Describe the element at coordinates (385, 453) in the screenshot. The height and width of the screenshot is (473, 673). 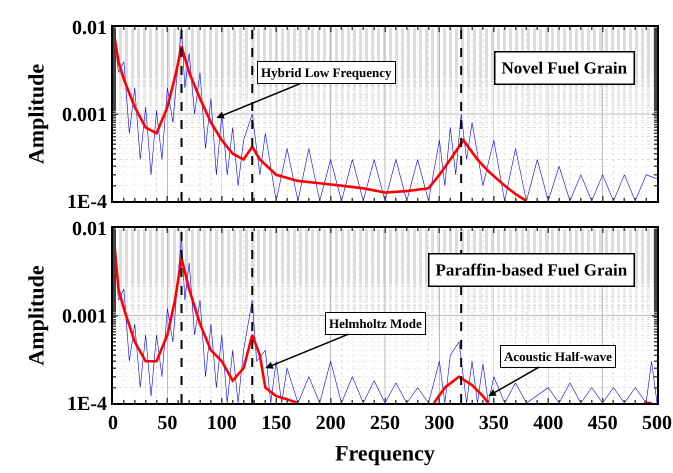
I see `x-axis-title: Frequency` at that location.